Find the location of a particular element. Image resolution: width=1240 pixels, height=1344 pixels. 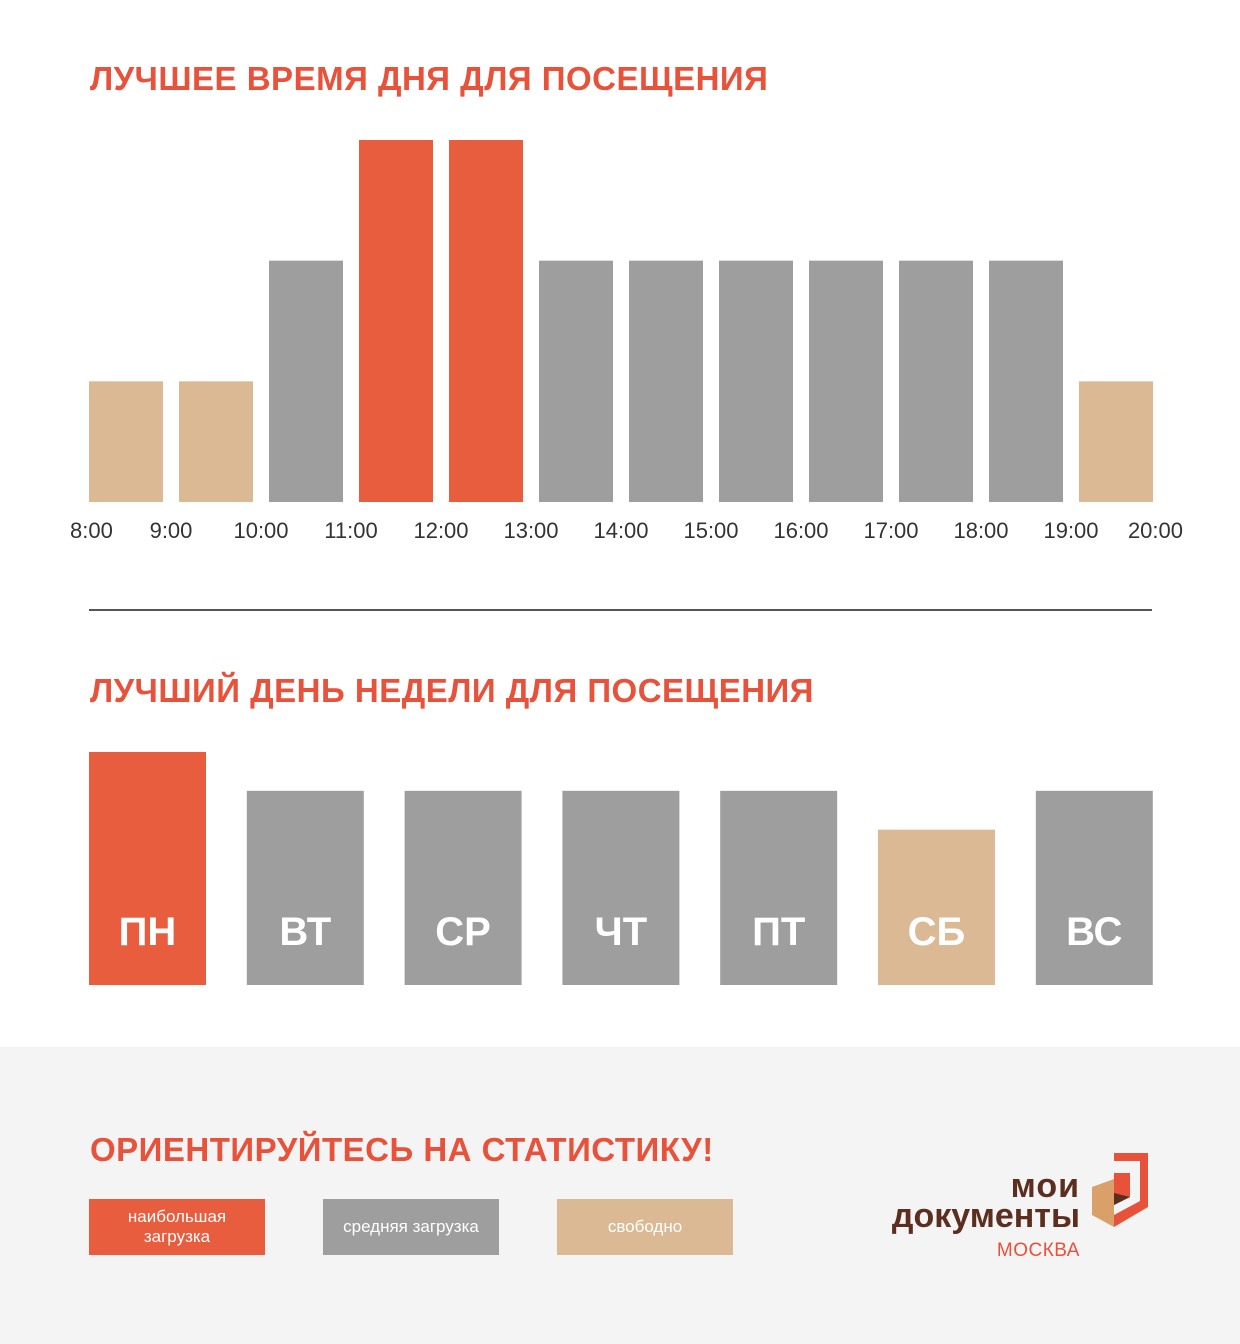

moi-dokumenty-logo: мои документы МОСКВА is located at coordinates (1015, 1209).